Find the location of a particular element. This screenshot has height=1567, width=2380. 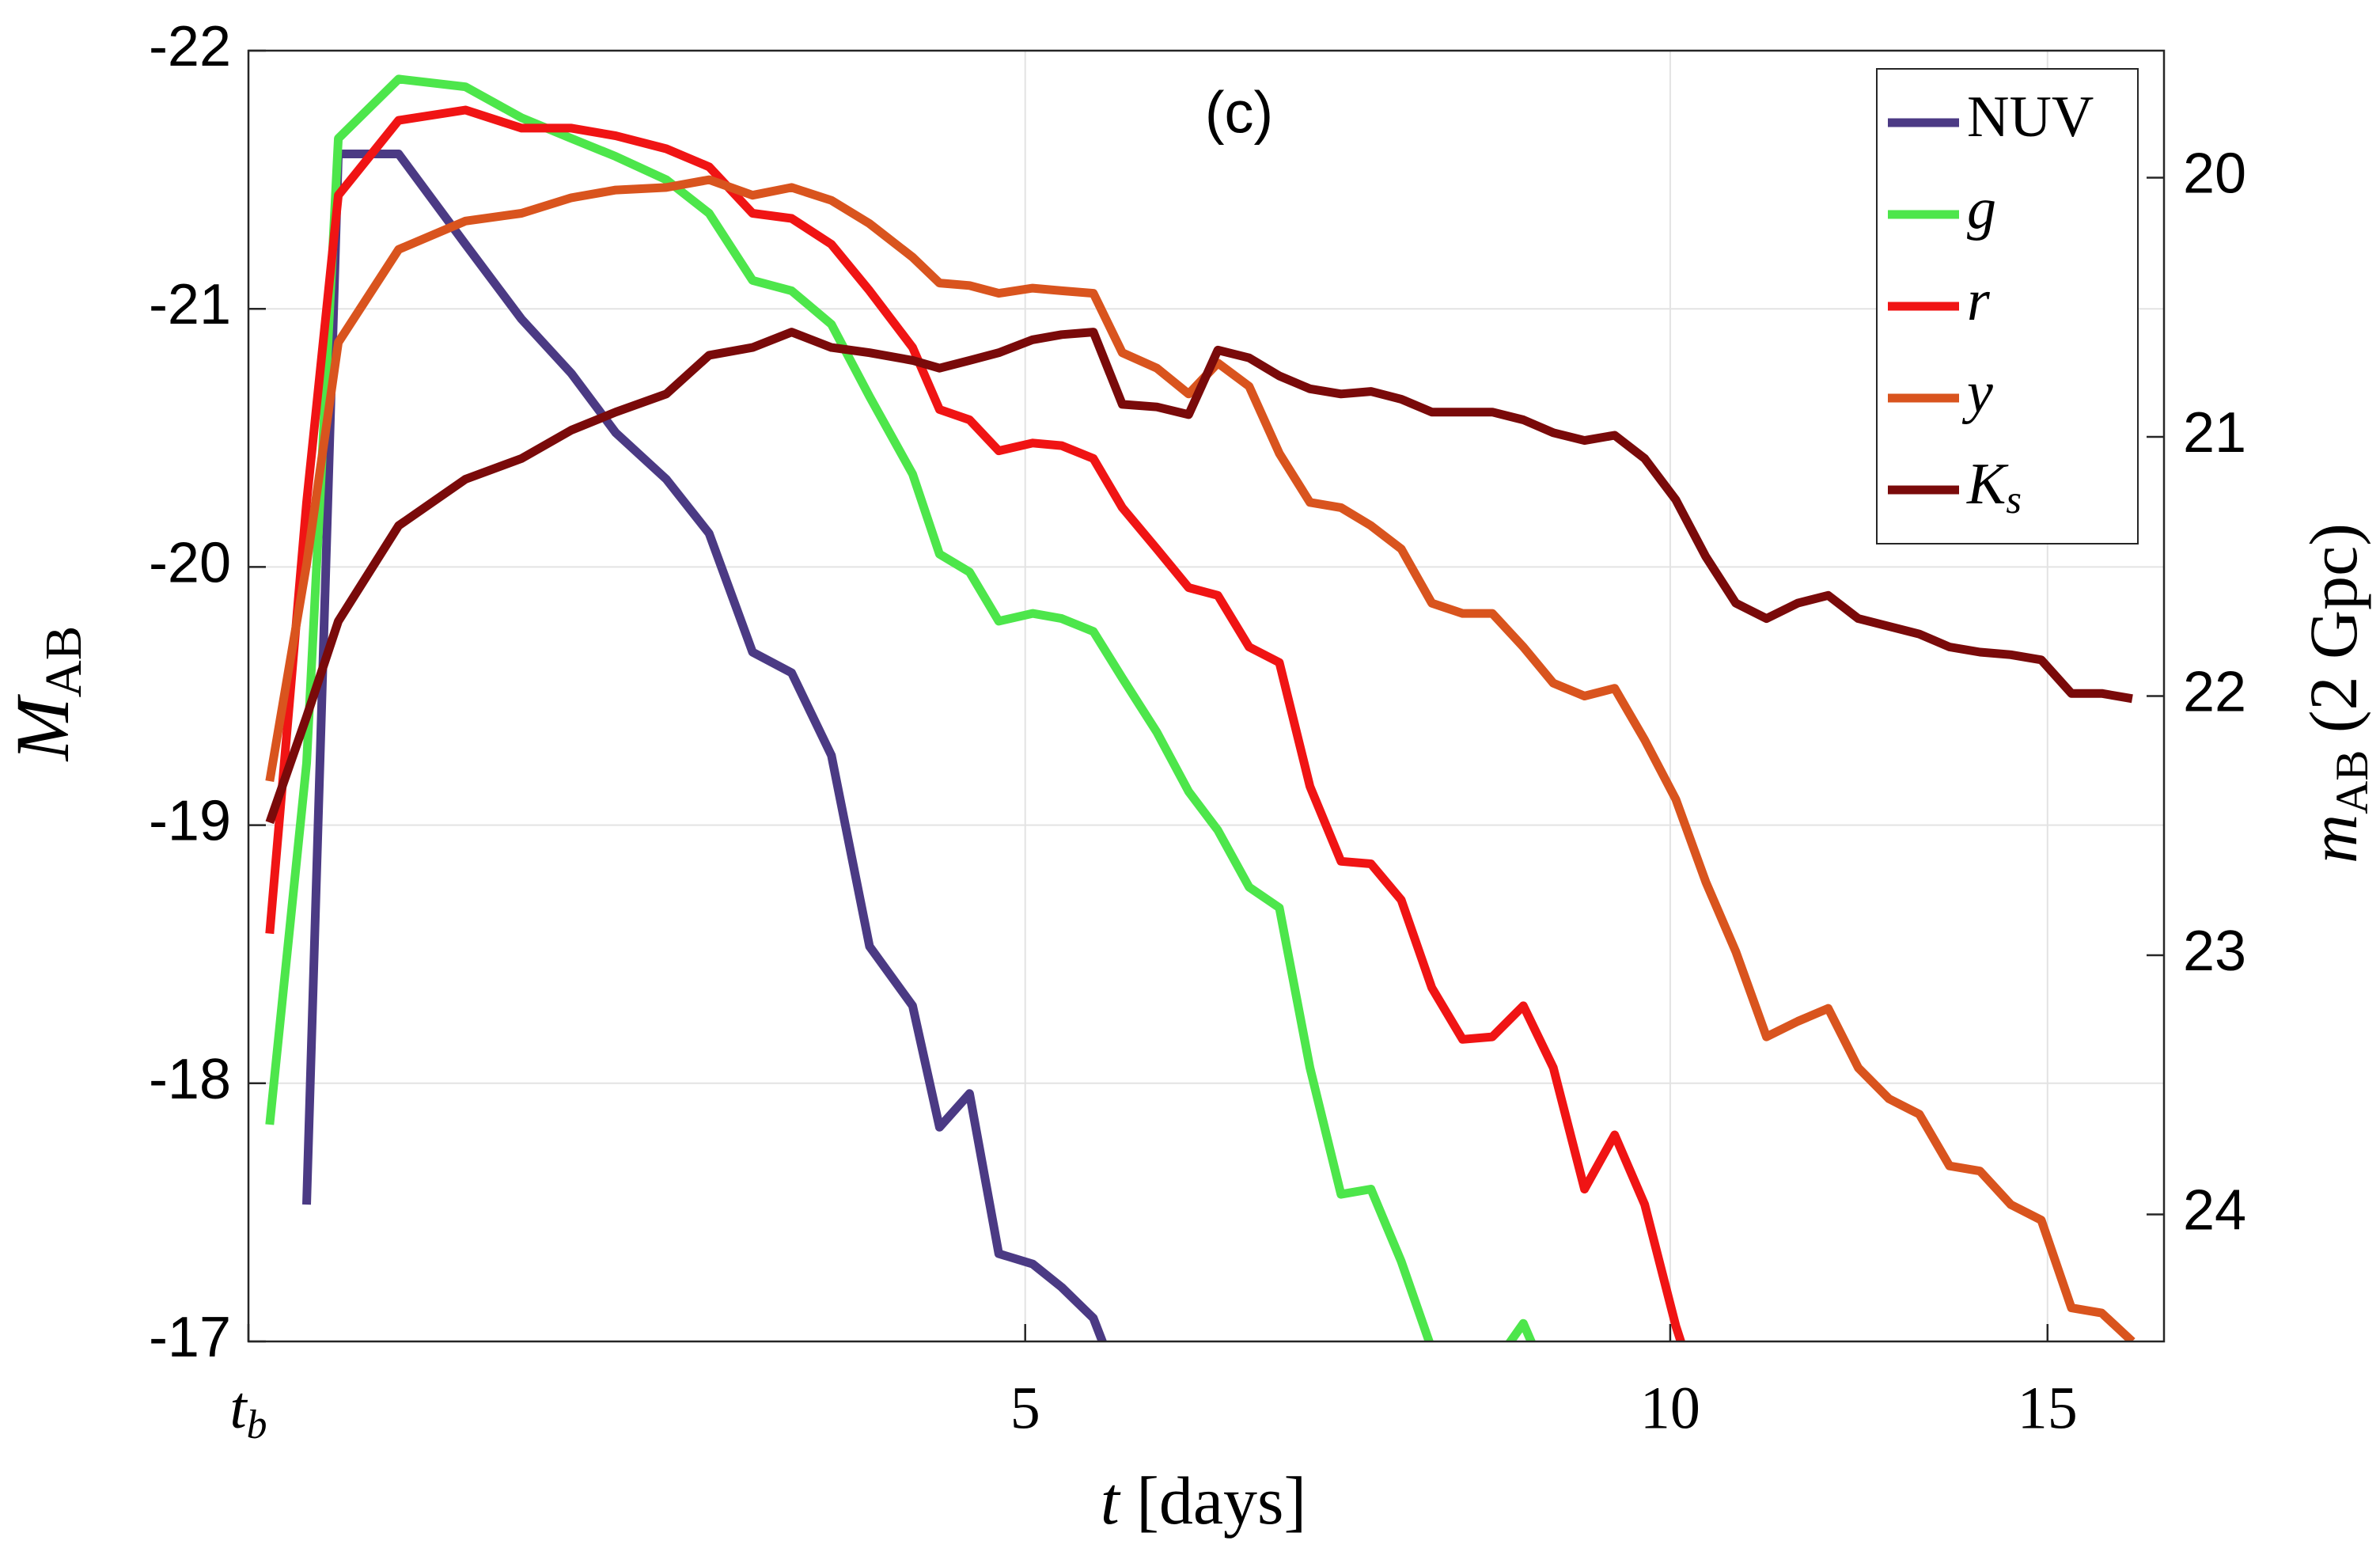

x-tick-label: 10 is located at coordinates (1670, 1408).